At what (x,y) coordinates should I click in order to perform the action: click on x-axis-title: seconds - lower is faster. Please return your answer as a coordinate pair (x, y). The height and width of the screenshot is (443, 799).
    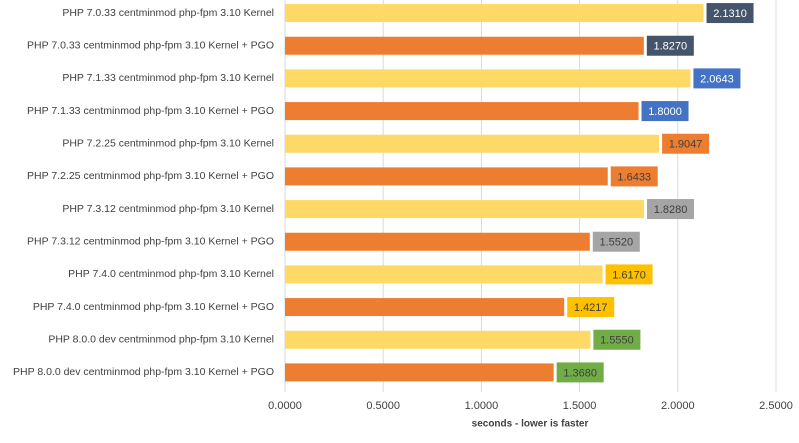
    Looking at the image, I should click on (530, 424).